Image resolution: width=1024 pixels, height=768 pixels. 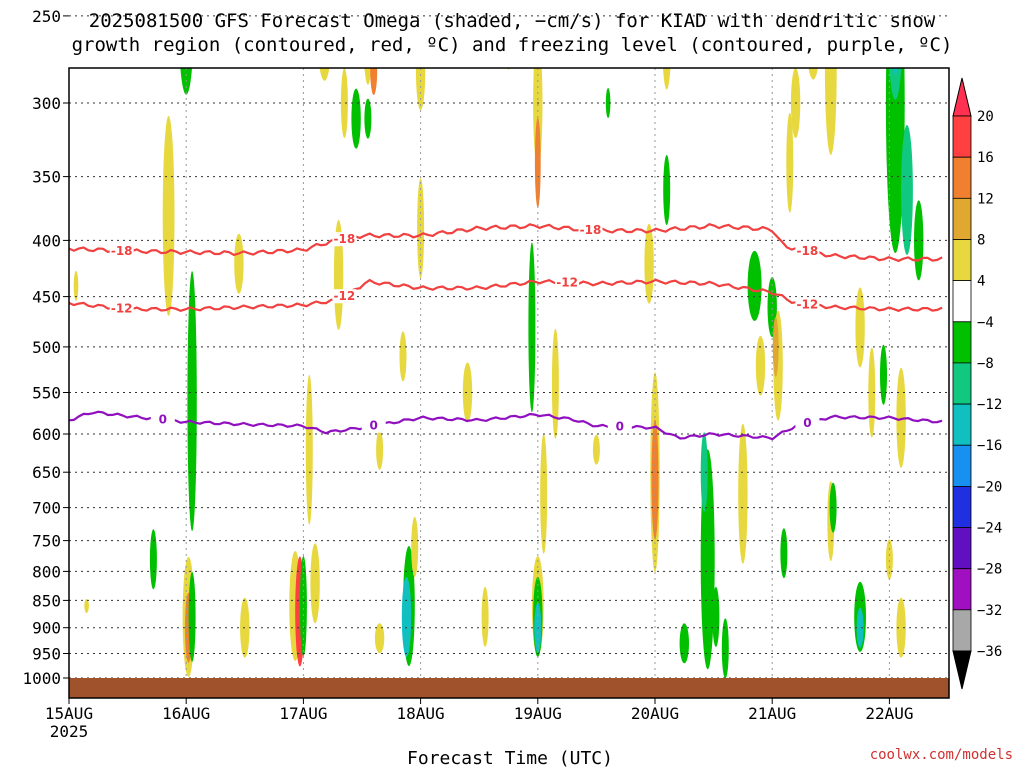 What do you see at coordinates (46, 297) in the screenshot?
I see `y-tick-label: 450` at bounding box center [46, 297].